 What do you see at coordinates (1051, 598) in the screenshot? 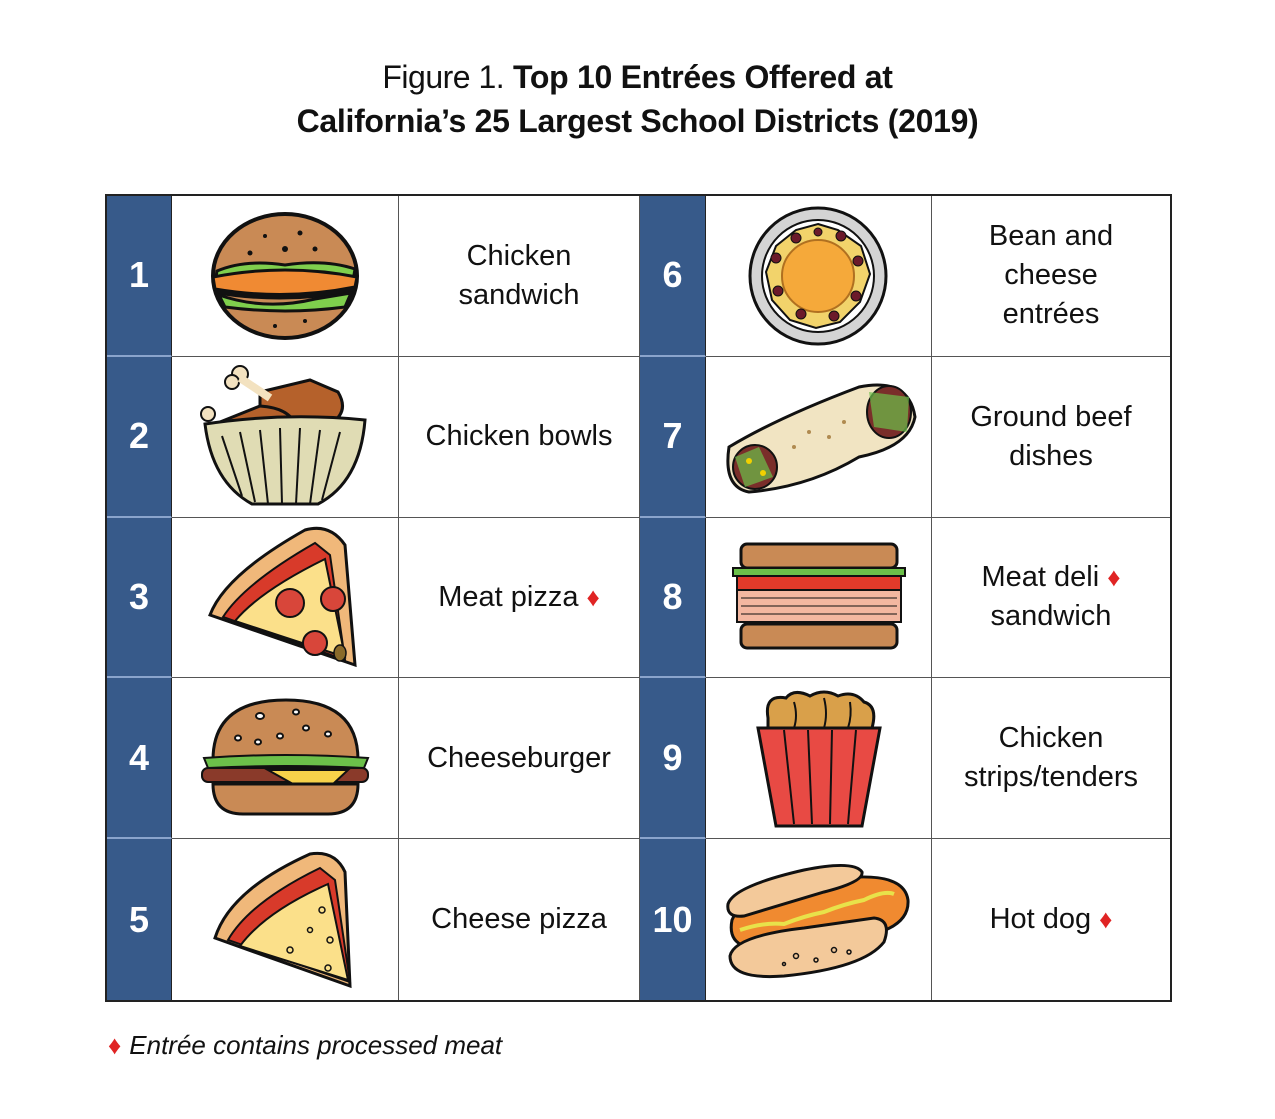
I see `entree-name-8: Meat deli ♦ sandwich` at bounding box center [1051, 598].